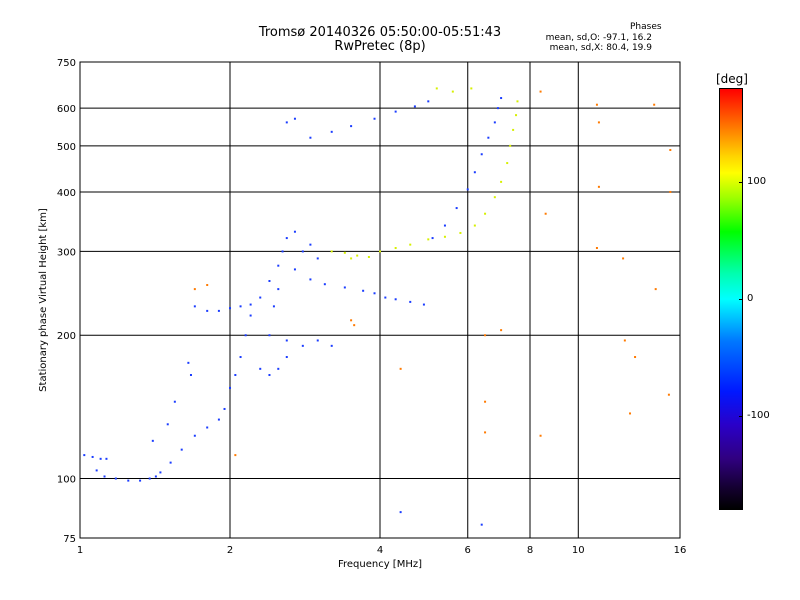  What do you see at coordinates (758, 416) in the screenshot?
I see `colorbar-tick-minus-100: -100` at bounding box center [758, 416].